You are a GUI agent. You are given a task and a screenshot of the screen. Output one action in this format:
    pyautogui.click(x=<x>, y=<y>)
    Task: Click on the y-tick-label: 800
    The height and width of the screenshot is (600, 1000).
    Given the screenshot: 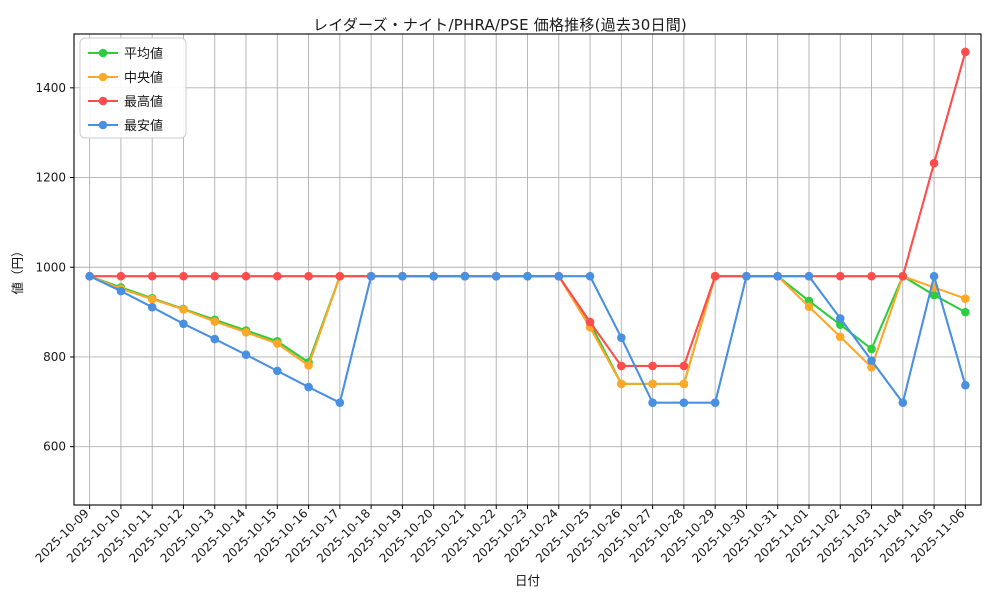 What is the action you would take?
    pyautogui.click(x=54, y=357)
    